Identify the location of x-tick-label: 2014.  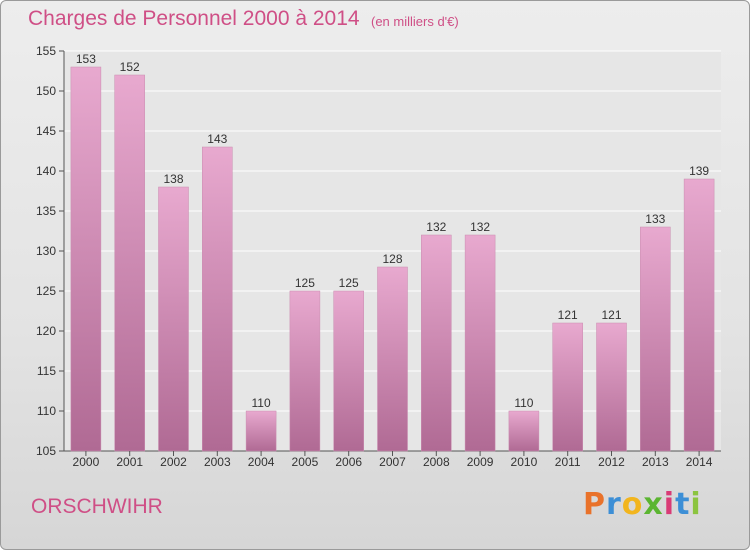
(699, 462).